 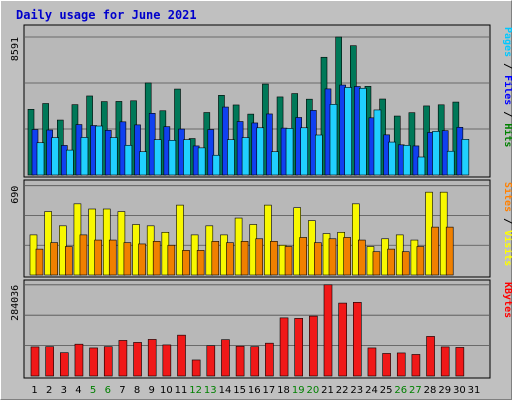 What do you see at coordinates (15, 303) in the screenshot?
I see `ymax-label-bottom: 284036` at bounding box center [15, 303].